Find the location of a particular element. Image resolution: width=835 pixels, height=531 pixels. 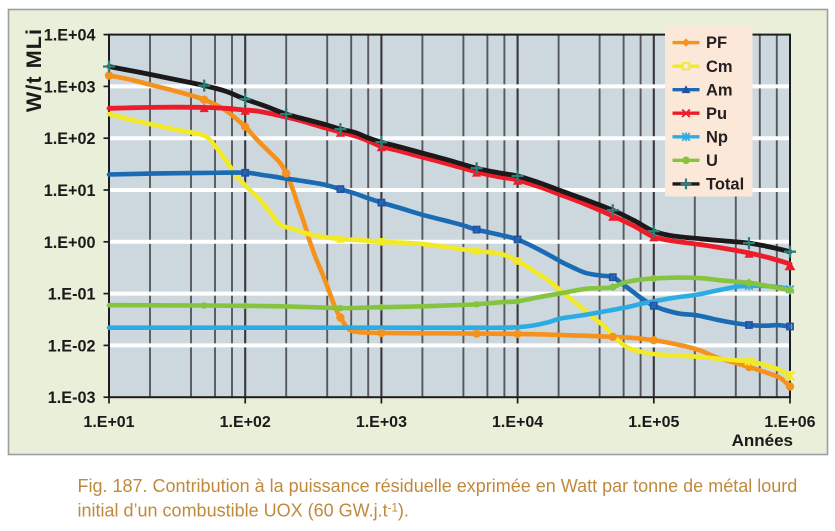

svg-text: 1.E+05 is located at coordinates (653, 422).